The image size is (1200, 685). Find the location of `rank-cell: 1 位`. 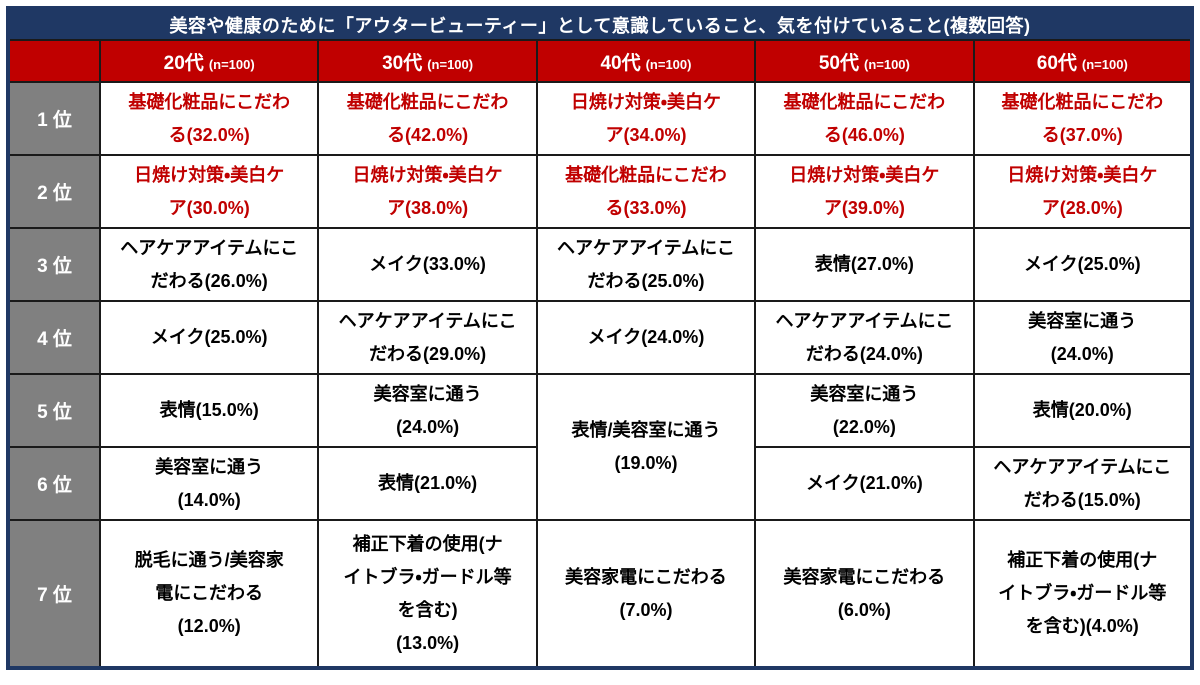

rank-cell: 1 位 is located at coordinates (54, 118).